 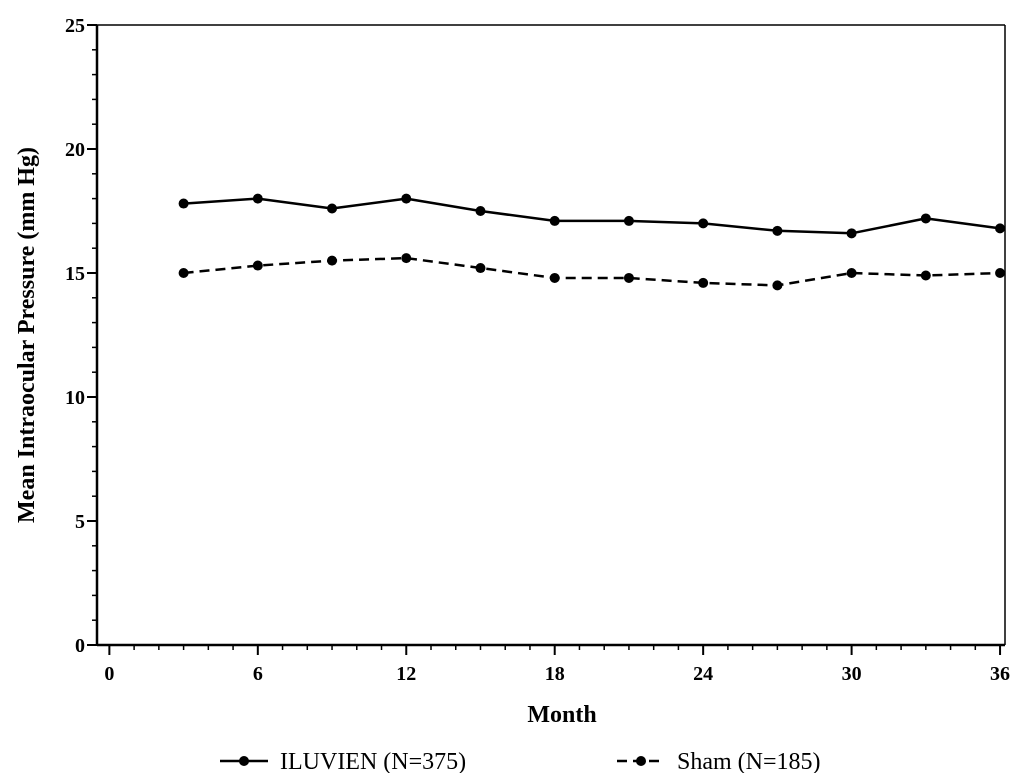 I want to click on legend-marker-iluvien, so click(x=244, y=761).